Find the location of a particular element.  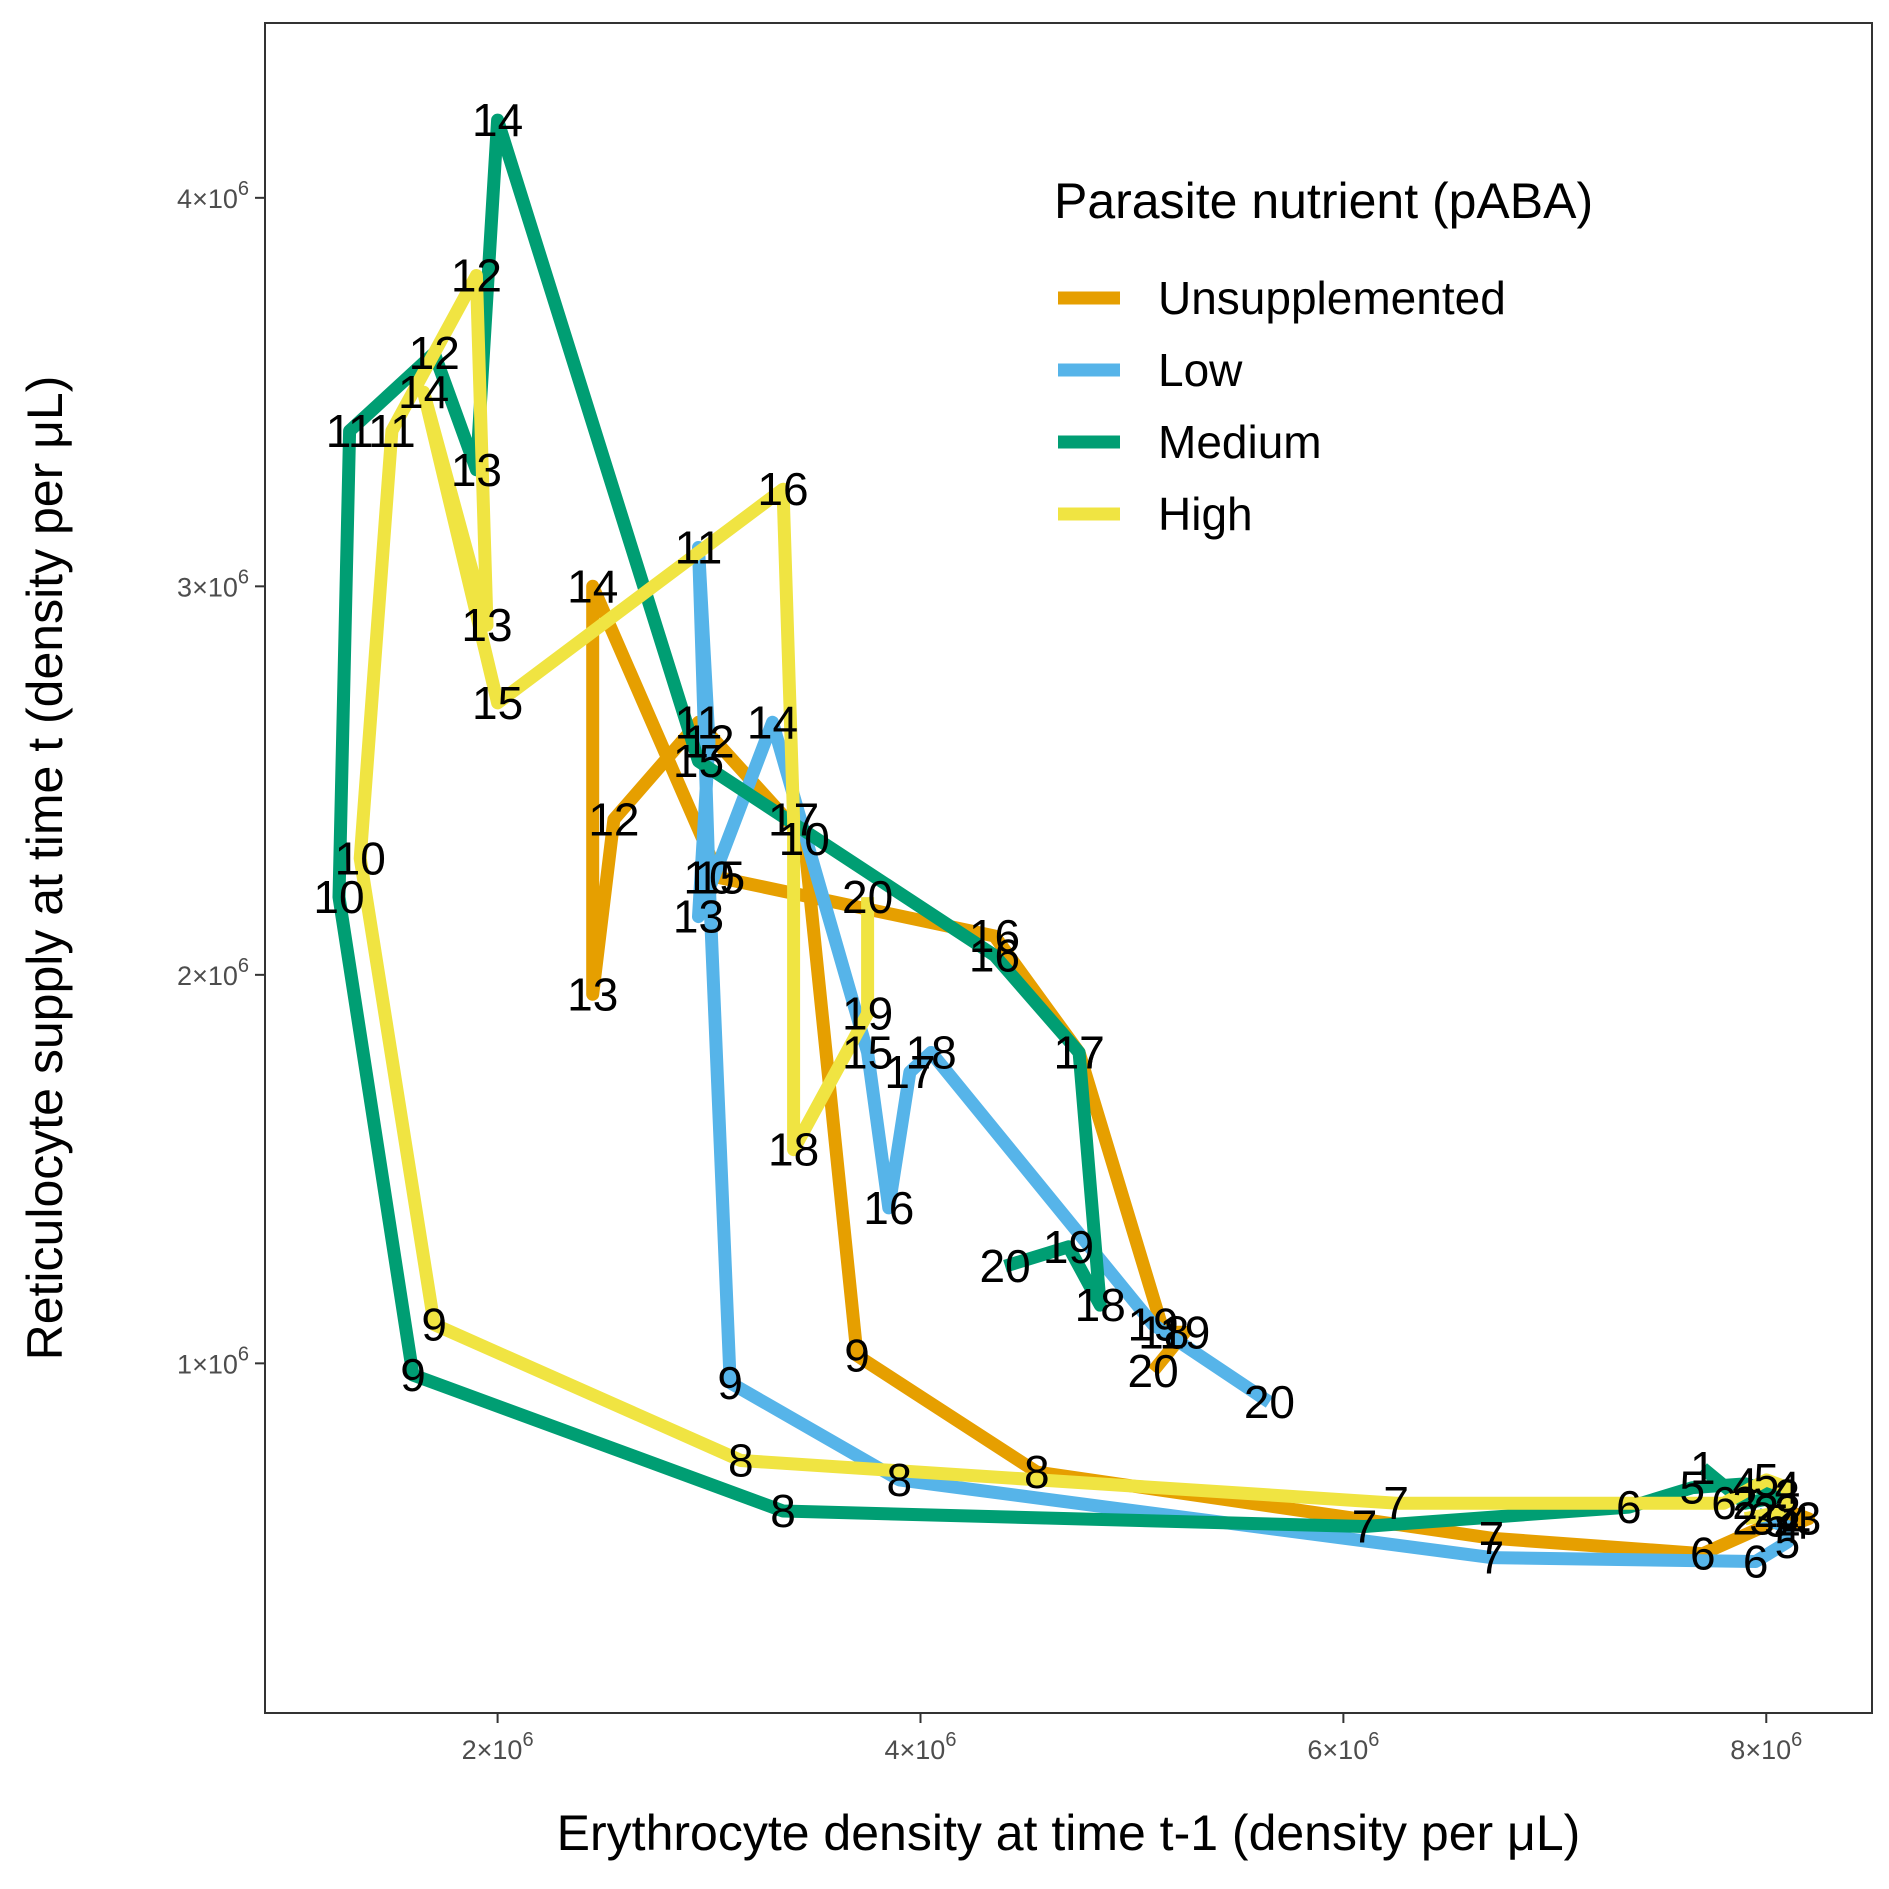

point-label-unsupplemented-day-15: 15 is located at coordinates (719, 878).